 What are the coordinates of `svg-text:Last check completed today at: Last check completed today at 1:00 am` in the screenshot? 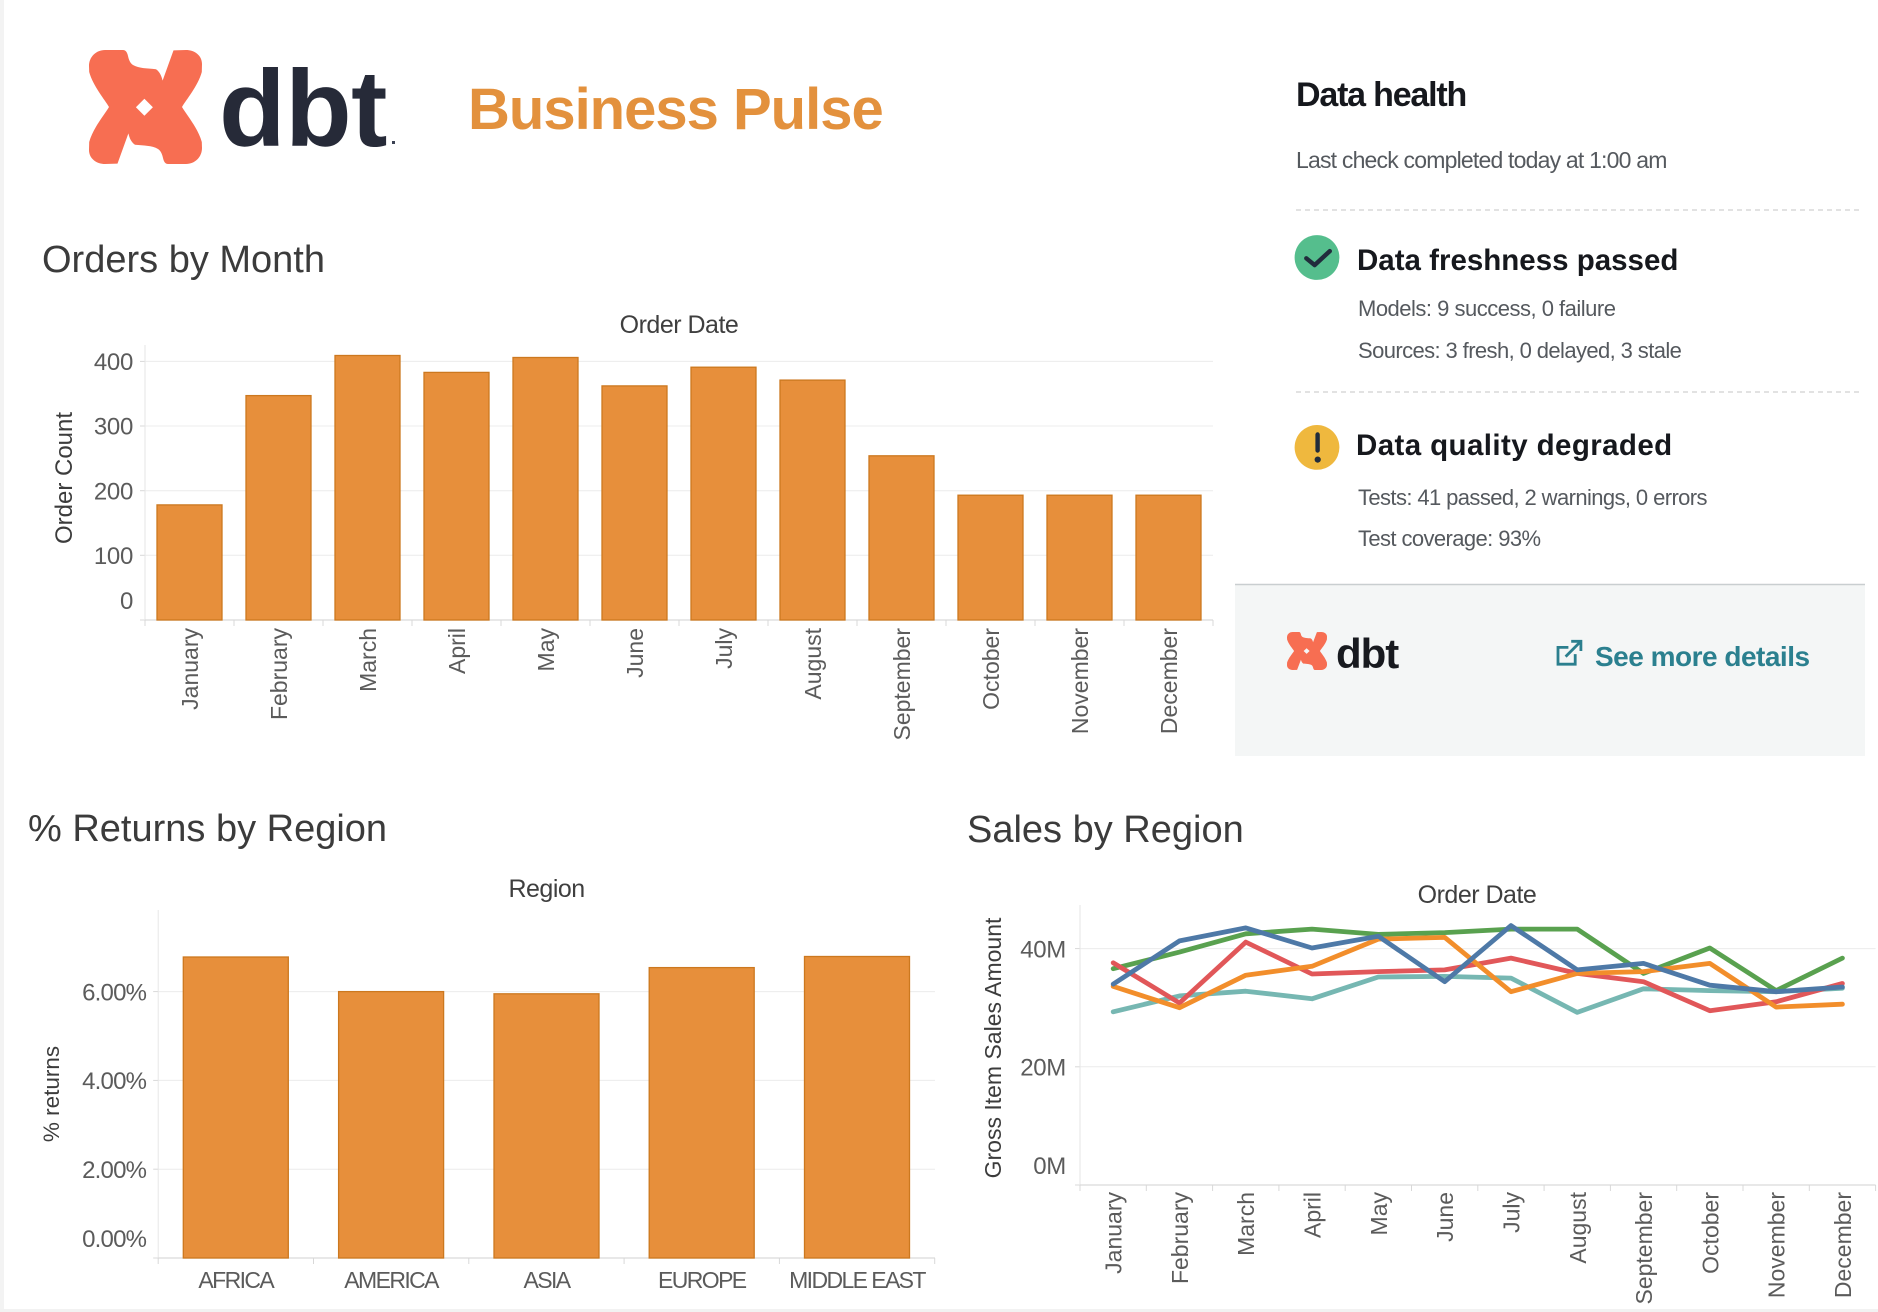 It's located at (1481, 160).